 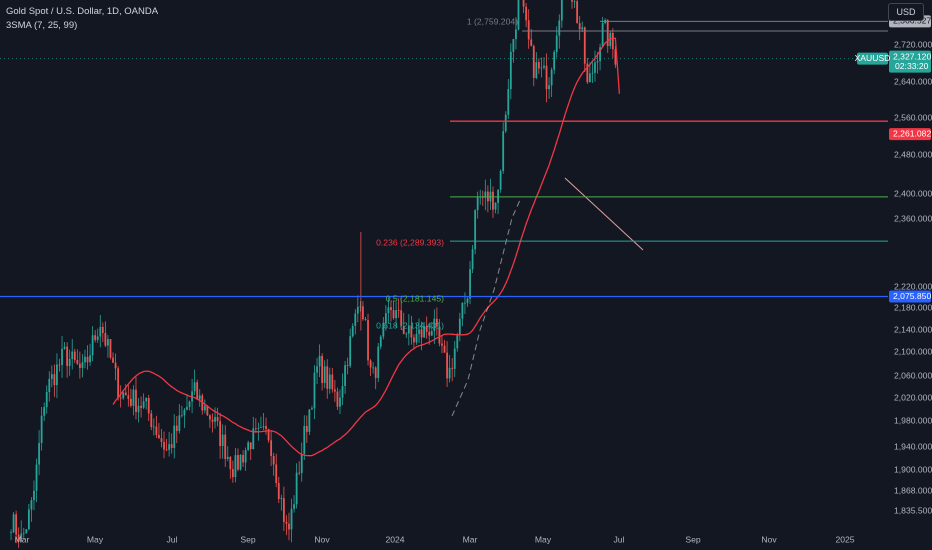 What do you see at coordinates (769, 539) in the screenshot?
I see `time-tick-label: Nov` at bounding box center [769, 539].